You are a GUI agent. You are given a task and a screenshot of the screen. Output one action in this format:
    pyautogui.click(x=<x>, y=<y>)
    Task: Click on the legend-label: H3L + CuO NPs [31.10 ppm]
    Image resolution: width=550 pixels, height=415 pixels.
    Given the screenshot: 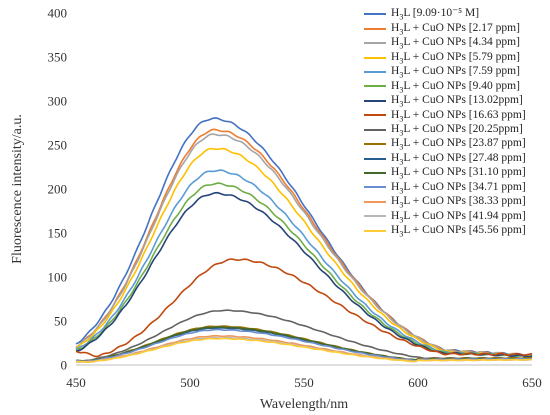 What is the action you would take?
    pyautogui.click(x=458, y=174)
    